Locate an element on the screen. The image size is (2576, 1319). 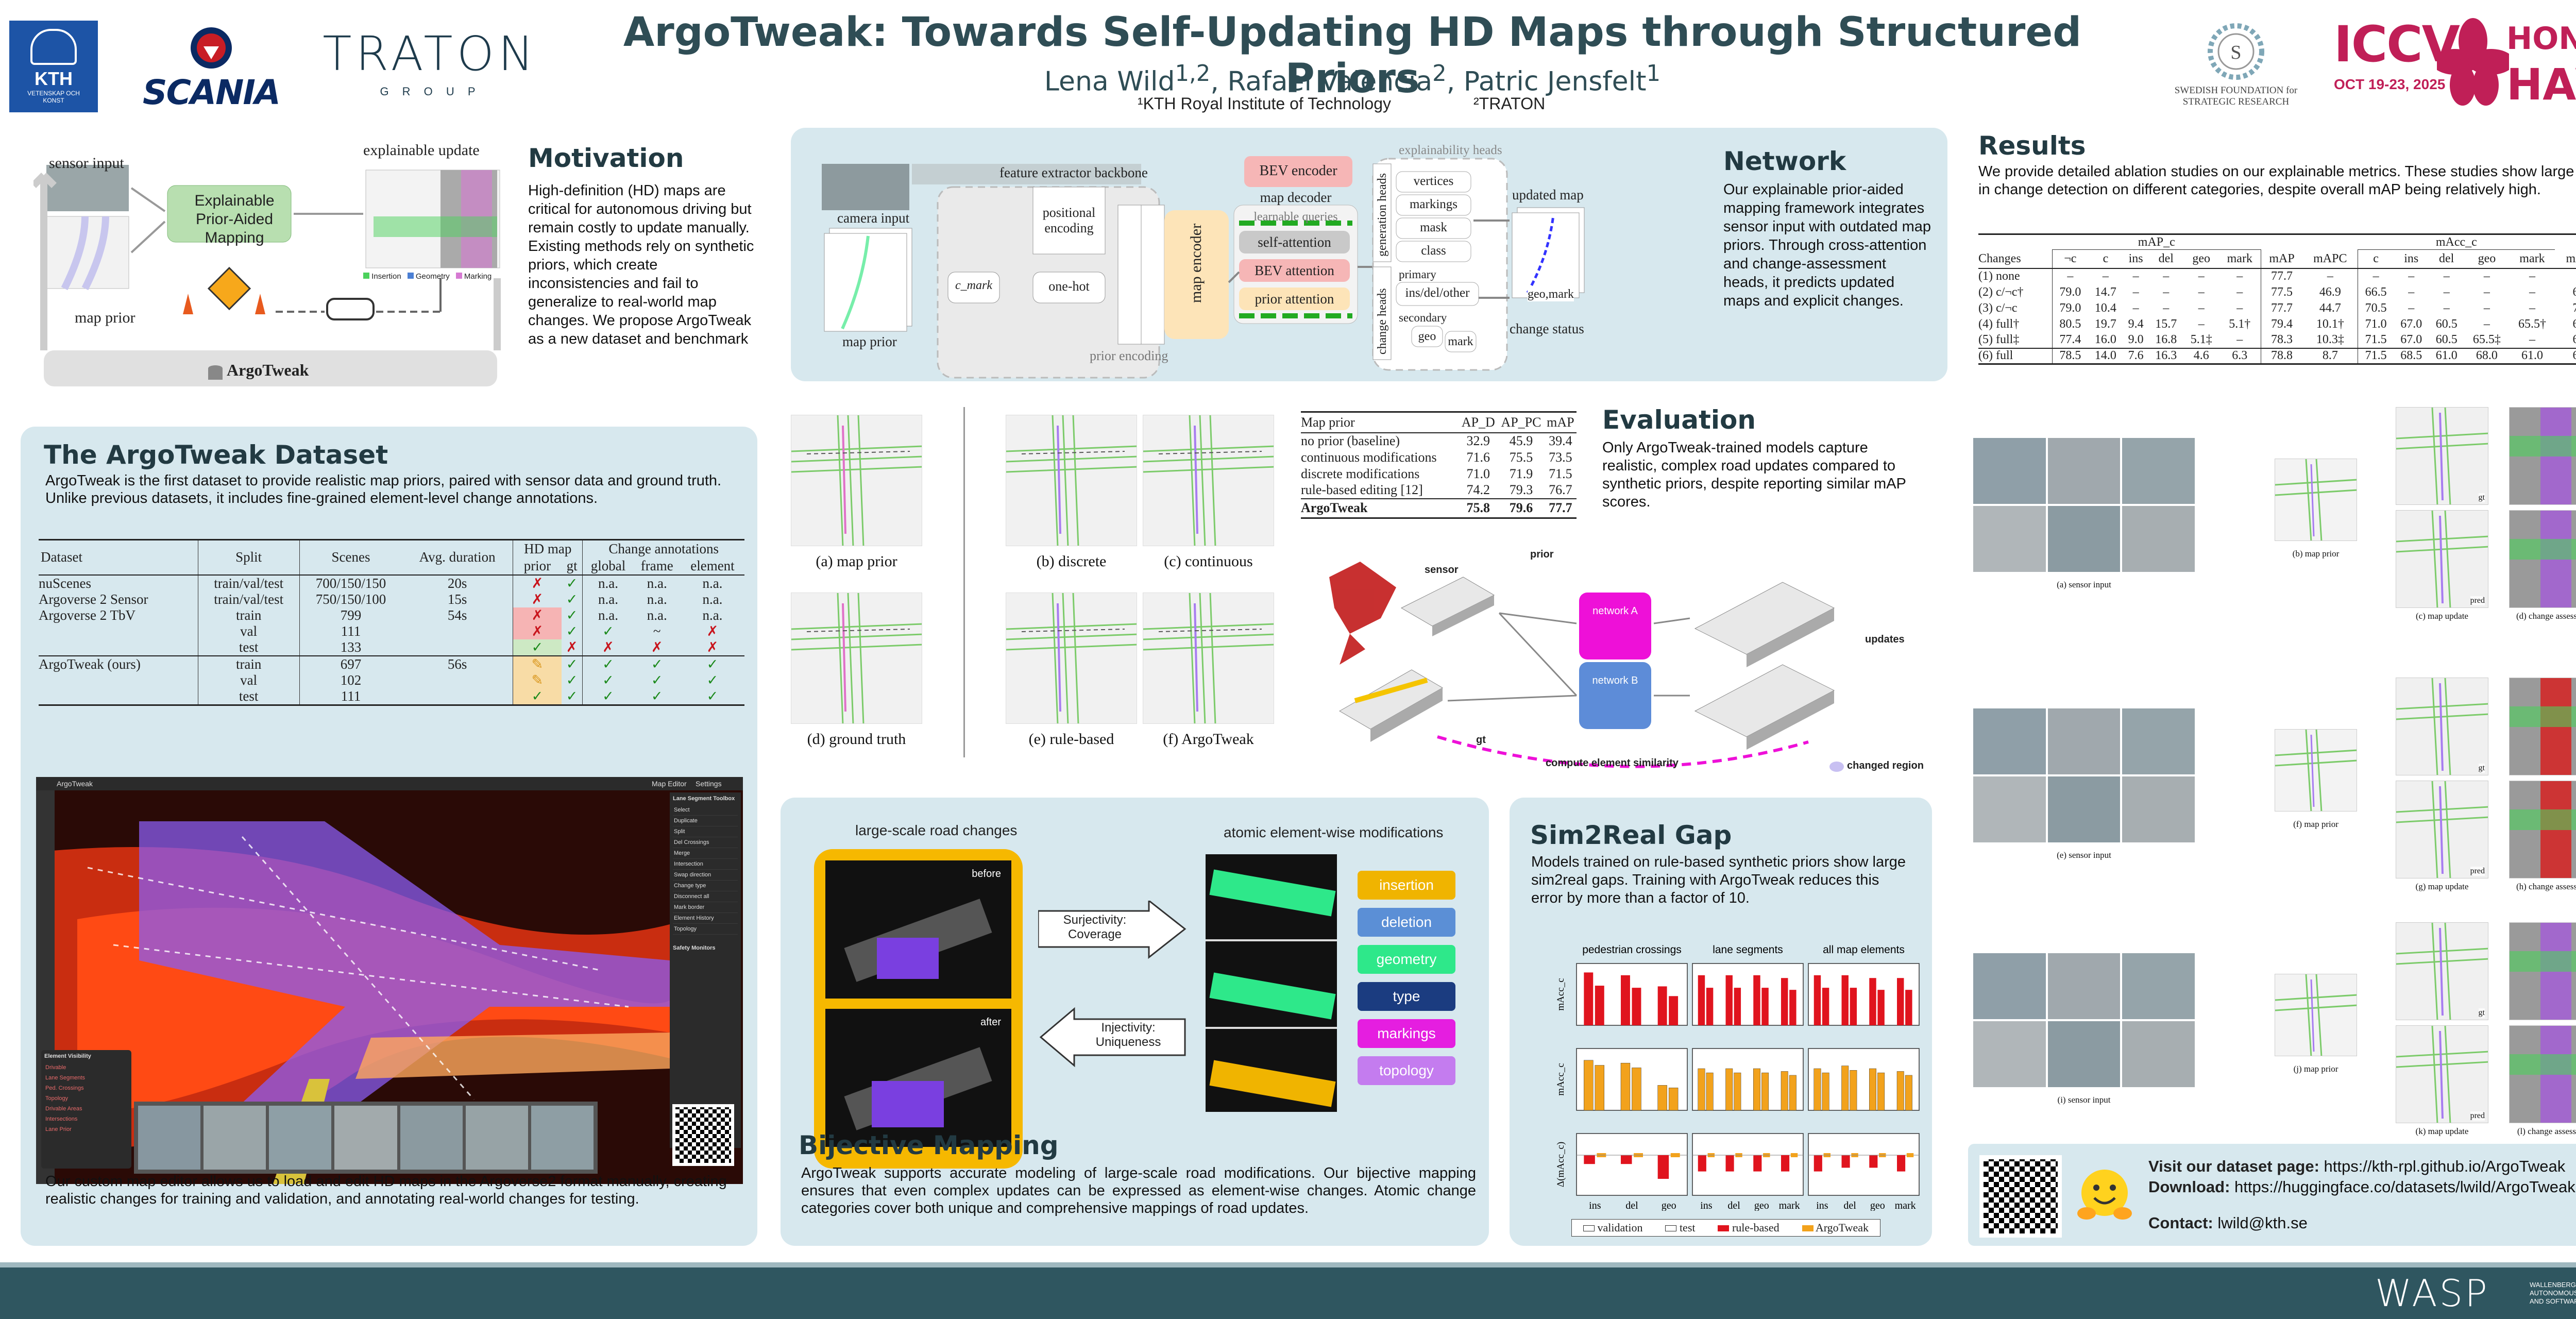
editor-qr-code is located at coordinates (703, 1135).